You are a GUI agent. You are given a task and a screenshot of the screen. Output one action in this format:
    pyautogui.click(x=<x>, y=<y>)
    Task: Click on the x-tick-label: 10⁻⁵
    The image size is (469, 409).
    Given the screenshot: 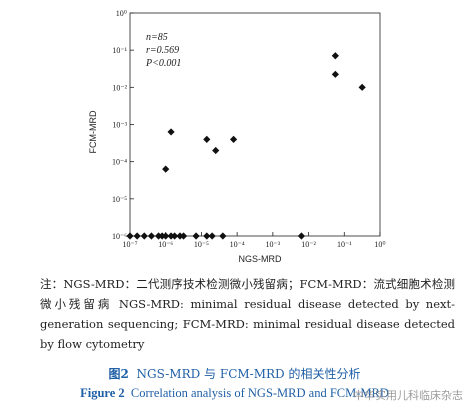 What is the action you would take?
    pyautogui.click(x=201, y=244)
    